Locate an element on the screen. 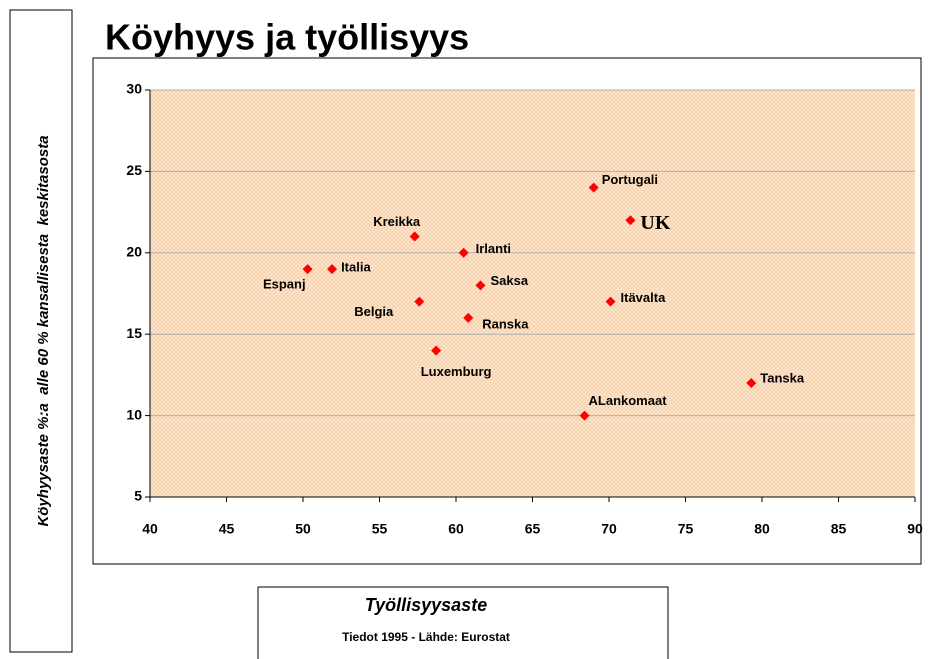 Image resolution: width=929 pixels, height=659 pixels. point-label: ALankomaat is located at coordinates (628, 400).